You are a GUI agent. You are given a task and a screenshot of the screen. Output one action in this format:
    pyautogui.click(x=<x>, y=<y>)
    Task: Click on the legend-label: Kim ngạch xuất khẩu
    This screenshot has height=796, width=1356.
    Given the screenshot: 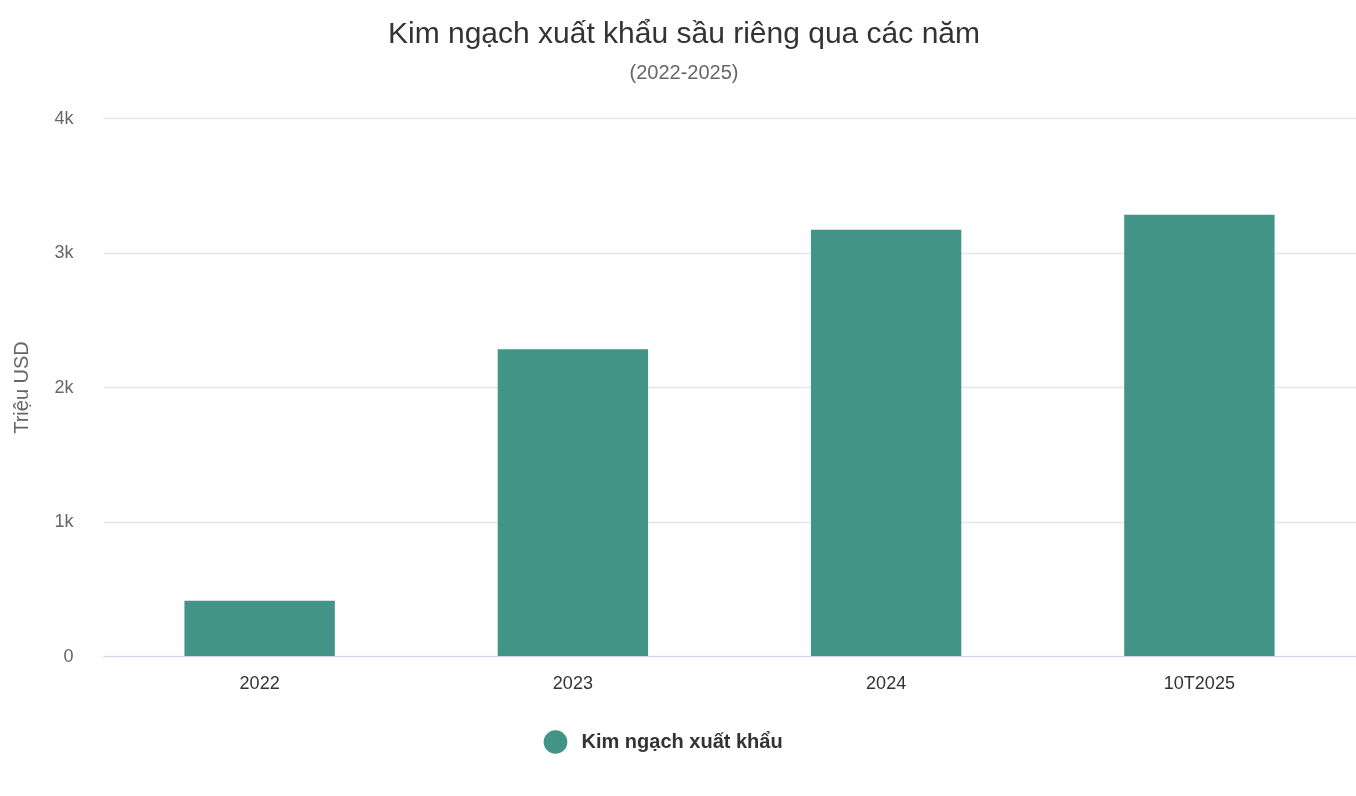 What is the action you would take?
    pyautogui.click(x=682, y=741)
    